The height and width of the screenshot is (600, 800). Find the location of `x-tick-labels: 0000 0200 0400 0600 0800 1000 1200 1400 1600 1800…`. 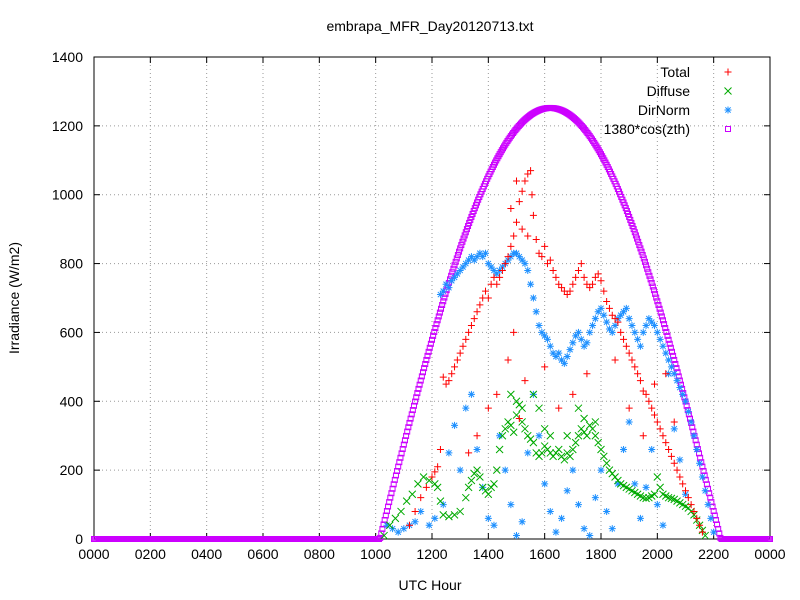

x-tick-labels: 0000 0200 0400 0600 0800 1000 1200 1400 1600 1800… is located at coordinates (431, 554).